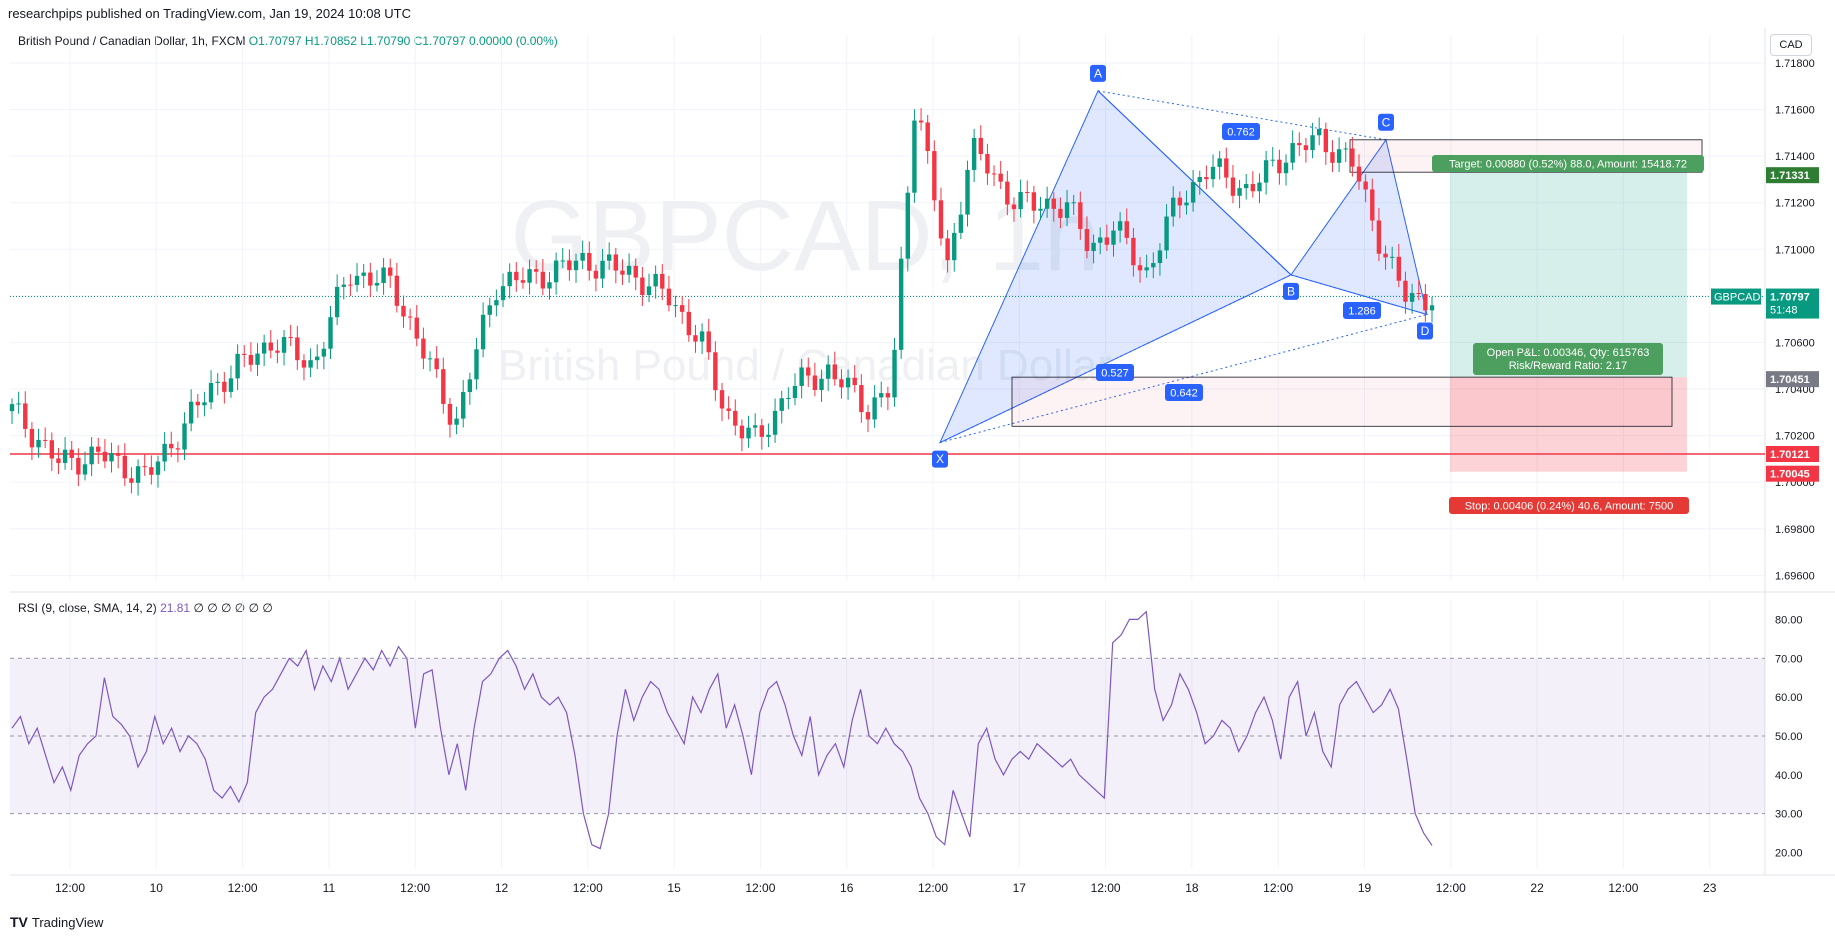  Describe the element at coordinates (1359, 227) in the screenshot. I see `pattern-triangle-bcd` at that location.